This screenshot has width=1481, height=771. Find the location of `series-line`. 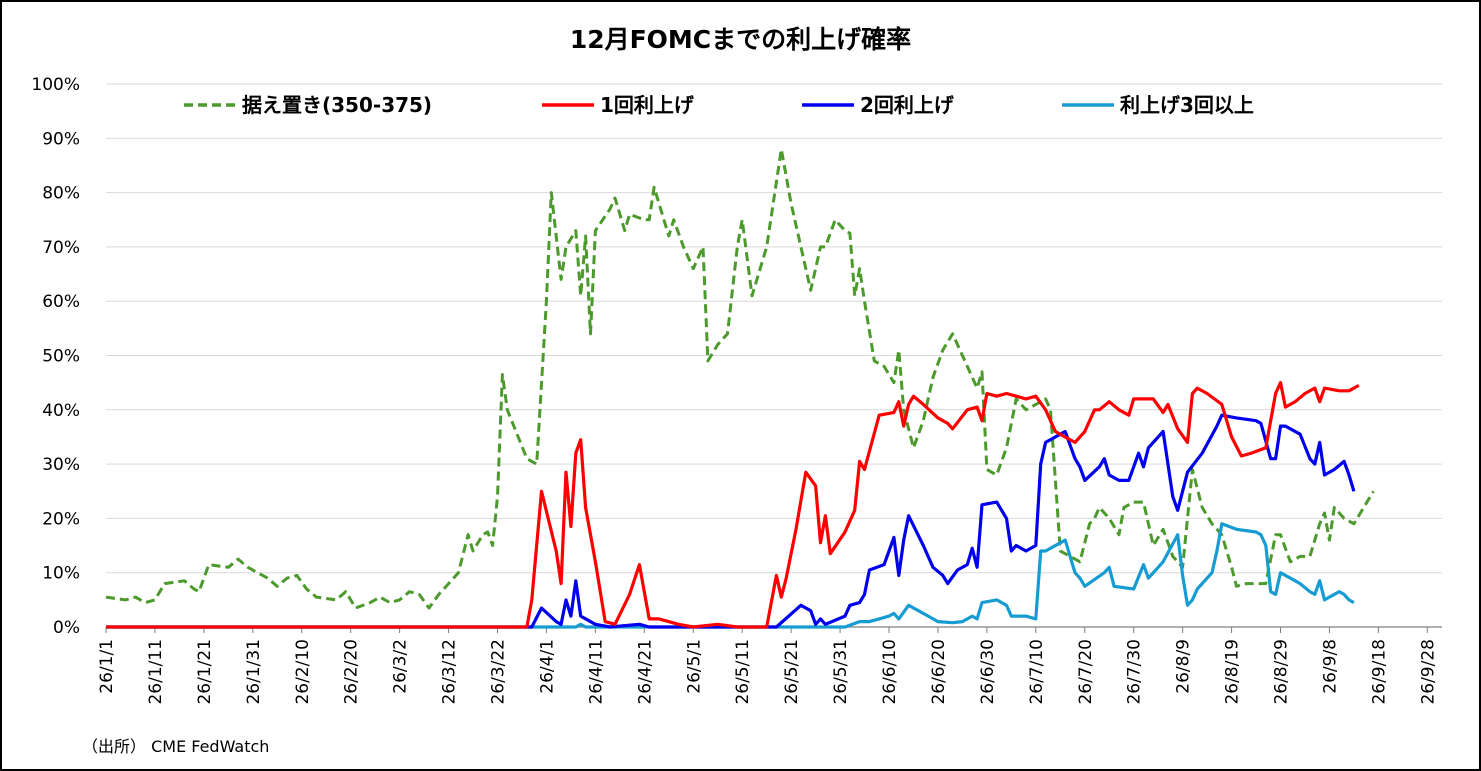

series-line is located at coordinates (730, 575).